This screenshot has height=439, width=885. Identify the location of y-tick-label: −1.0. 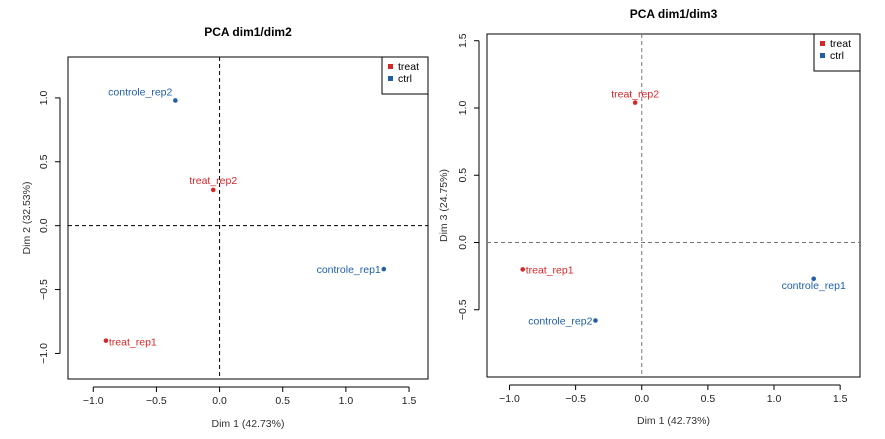
(44, 353).